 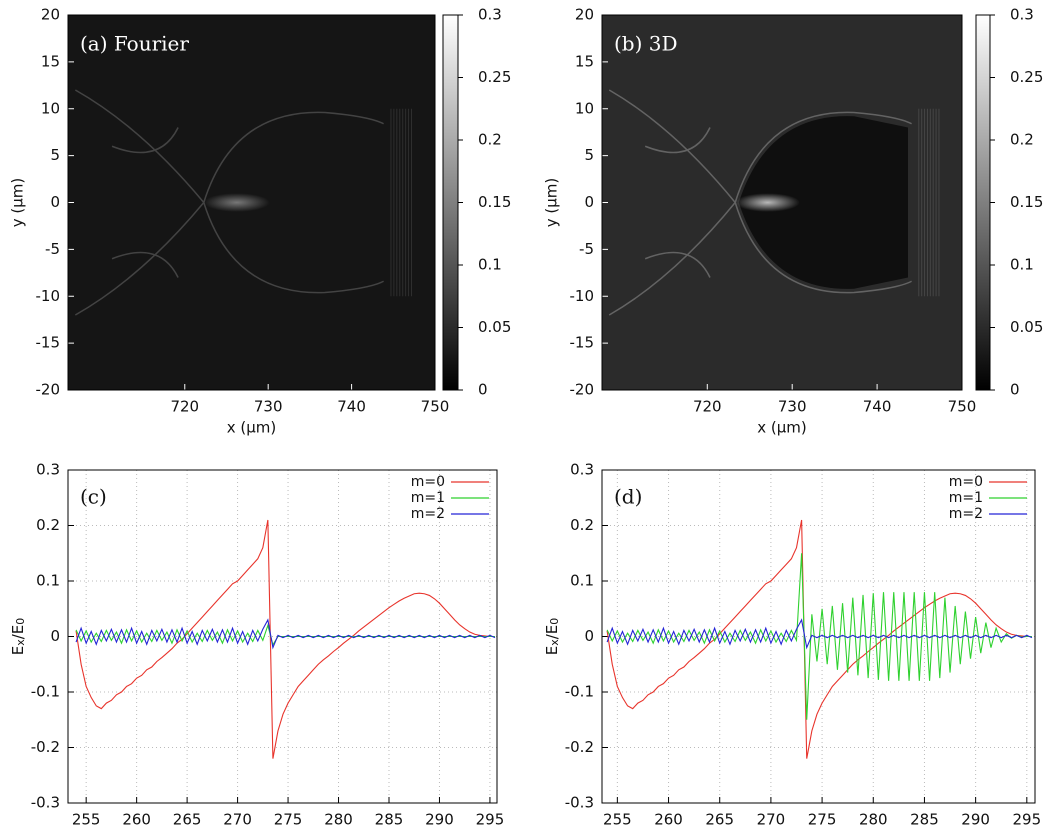 What do you see at coordinates (579, 747) in the screenshot?
I see `y-tick-label: -0.2` at bounding box center [579, 747].